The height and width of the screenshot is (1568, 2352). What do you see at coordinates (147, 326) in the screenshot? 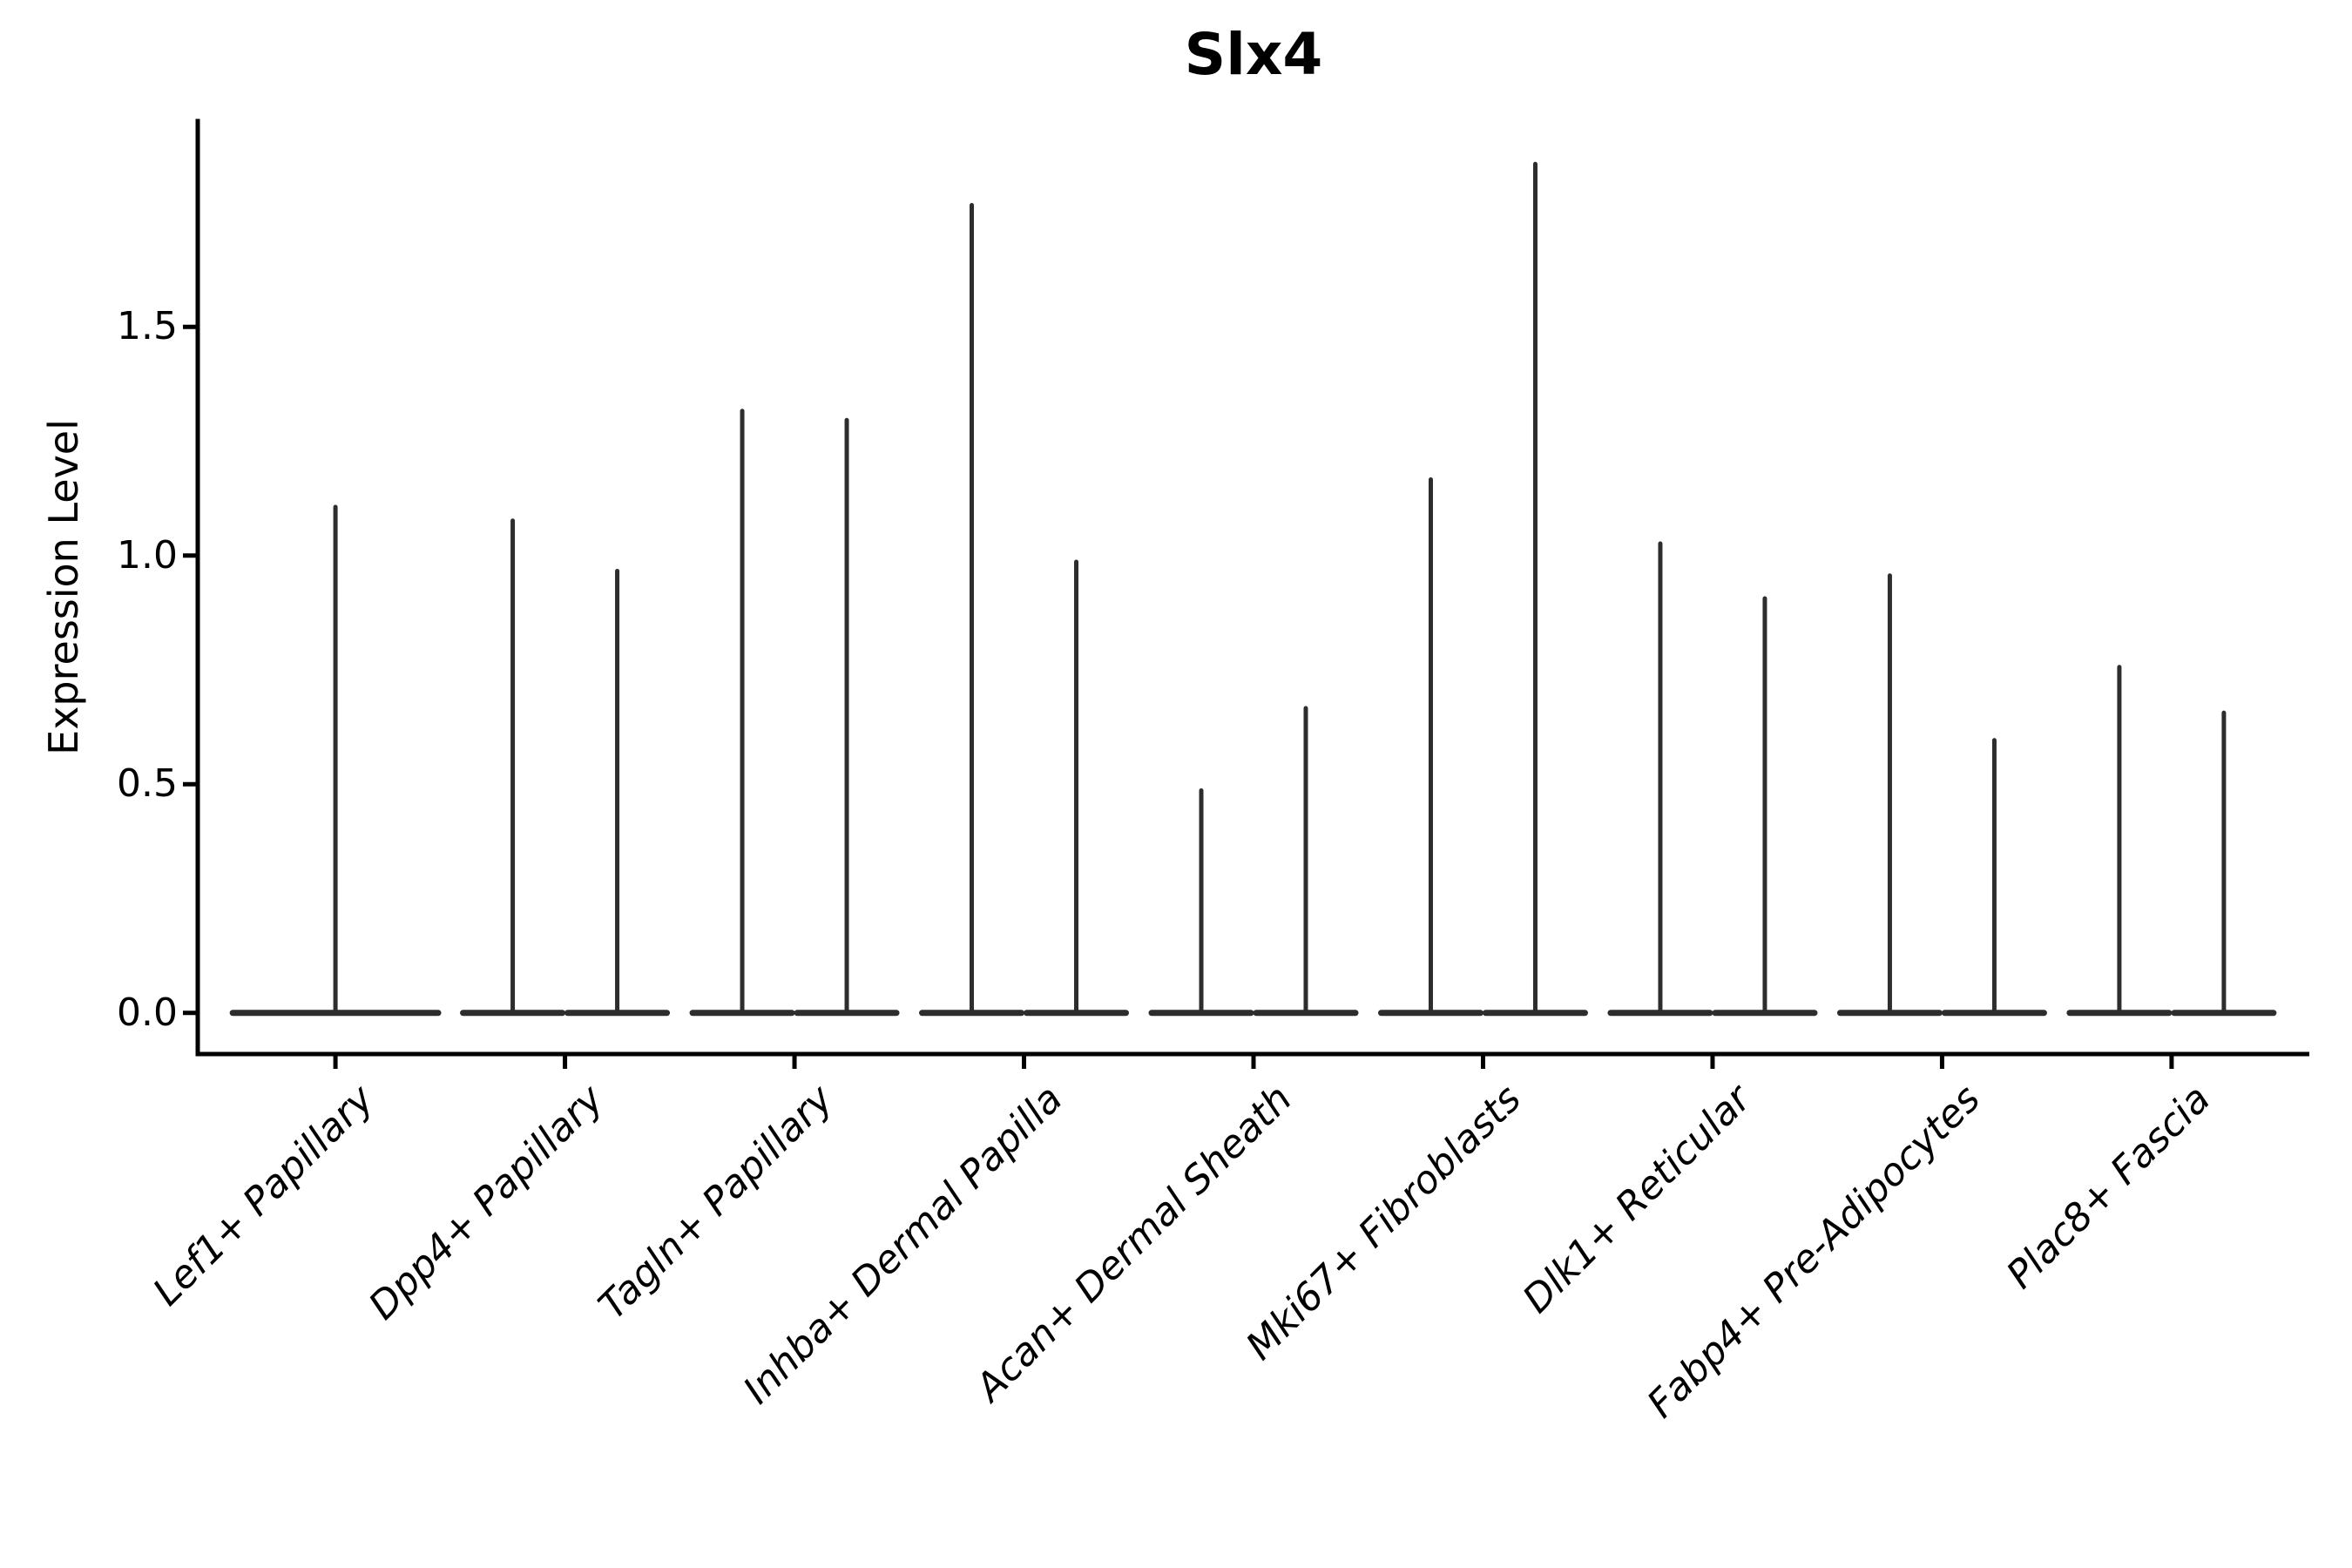
I see `y-tick-label: 1.5` at bounding box center [147, 326].